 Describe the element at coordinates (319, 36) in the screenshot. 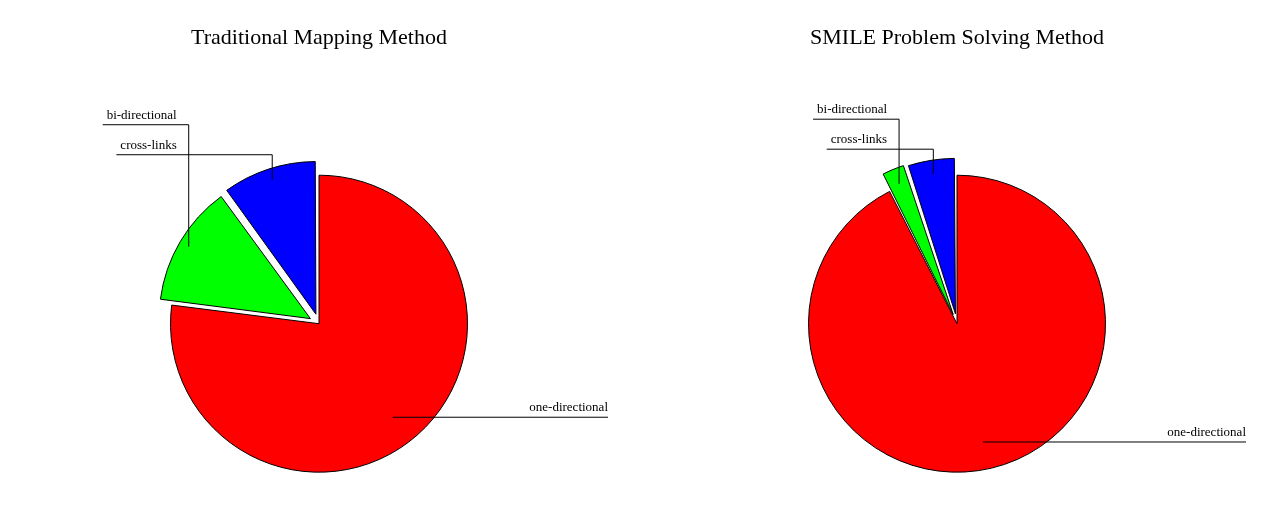

I see `chart-title: Traditional Mapping Method` at that location.